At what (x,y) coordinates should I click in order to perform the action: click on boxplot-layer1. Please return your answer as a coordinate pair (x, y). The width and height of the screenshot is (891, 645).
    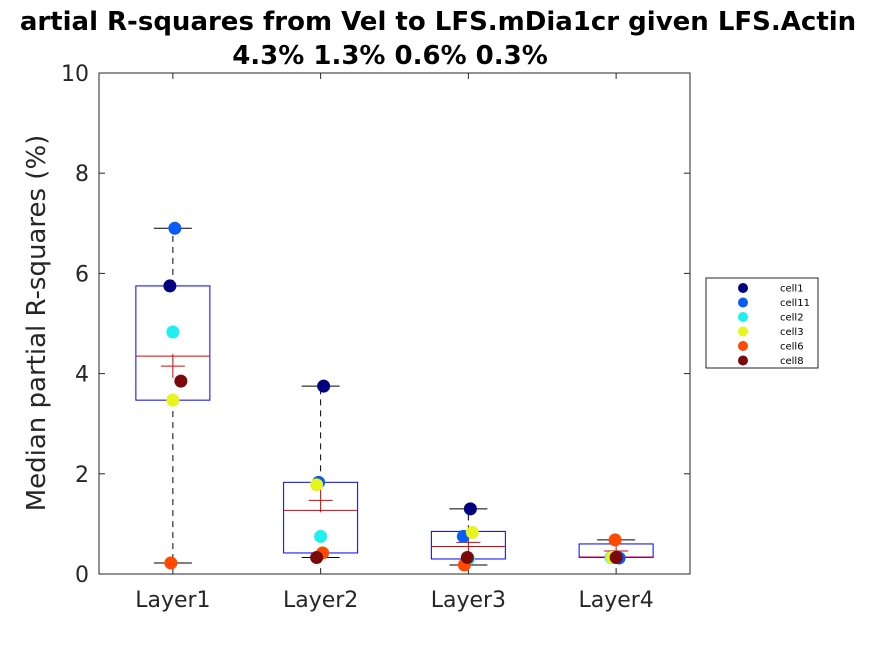
    Looking at the image, I should click on (173, 395).